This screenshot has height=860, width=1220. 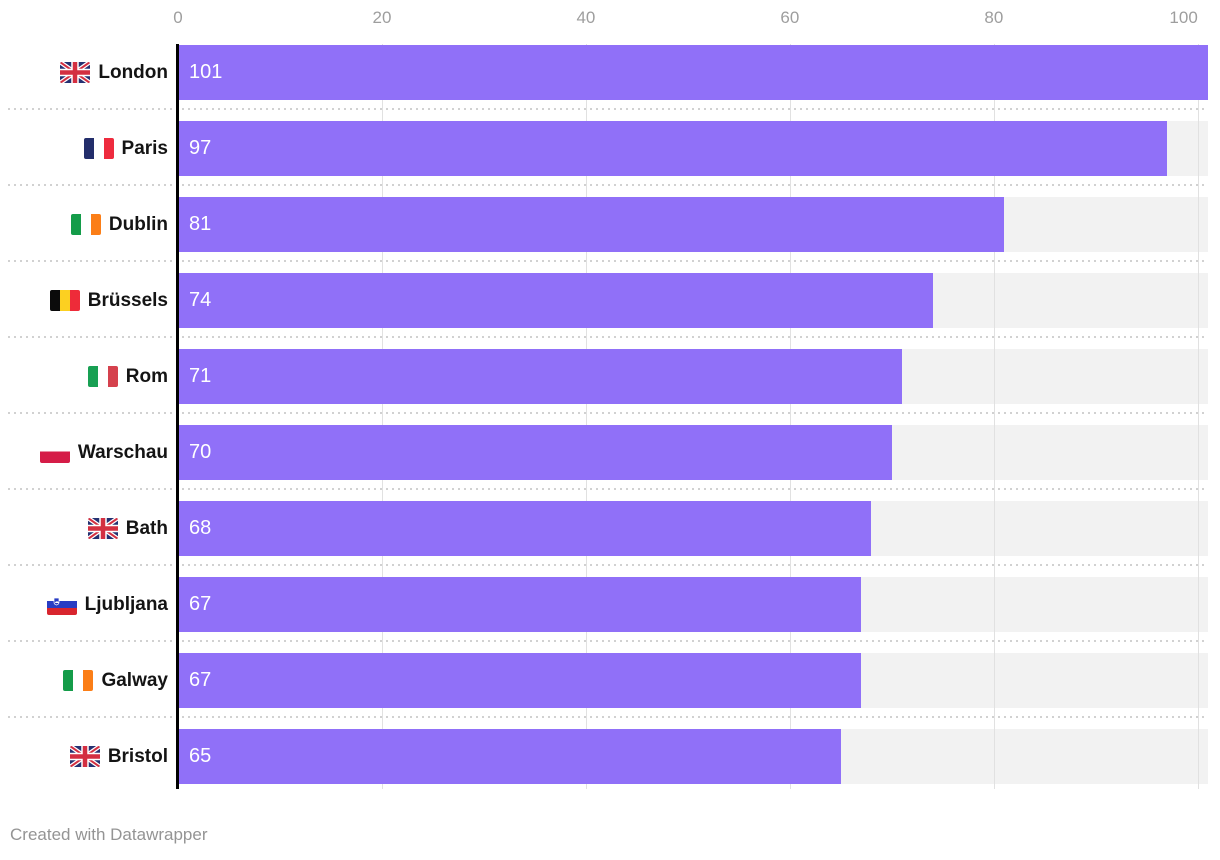 What do you see at coordinates (178, 17) in the screenshot?
I see `x-tick-label: 0` at bounding box center [178, 17].